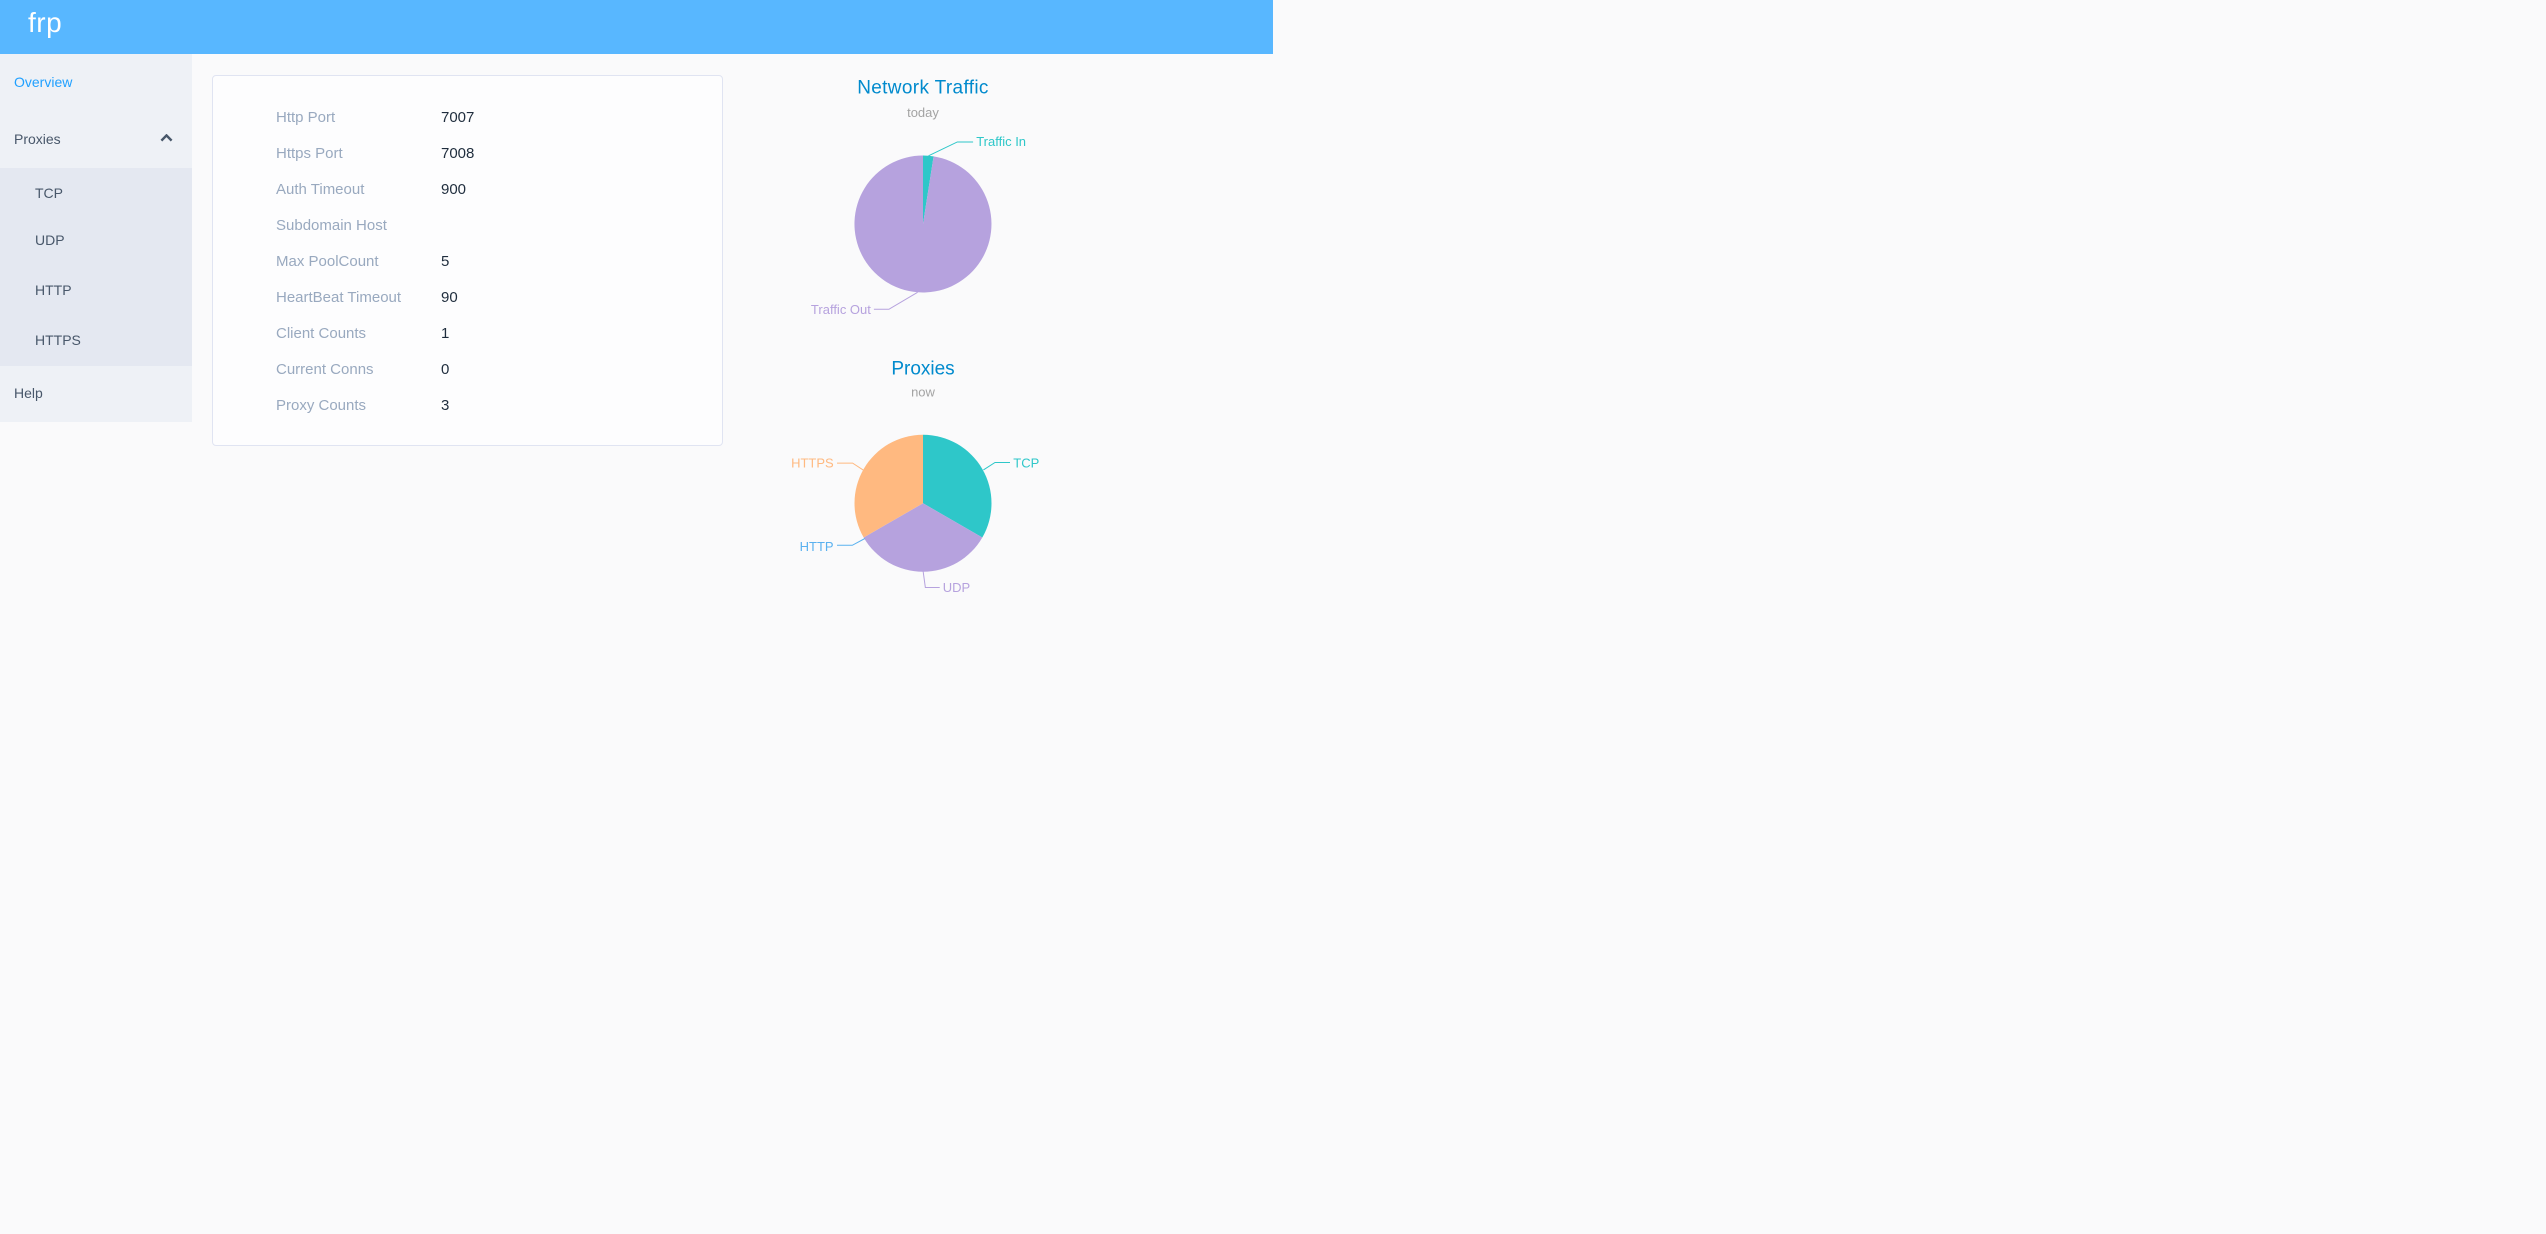 This screenshot has height=1234, width=2546. I want to click on svg-text: Proxies, so click(922, 369).